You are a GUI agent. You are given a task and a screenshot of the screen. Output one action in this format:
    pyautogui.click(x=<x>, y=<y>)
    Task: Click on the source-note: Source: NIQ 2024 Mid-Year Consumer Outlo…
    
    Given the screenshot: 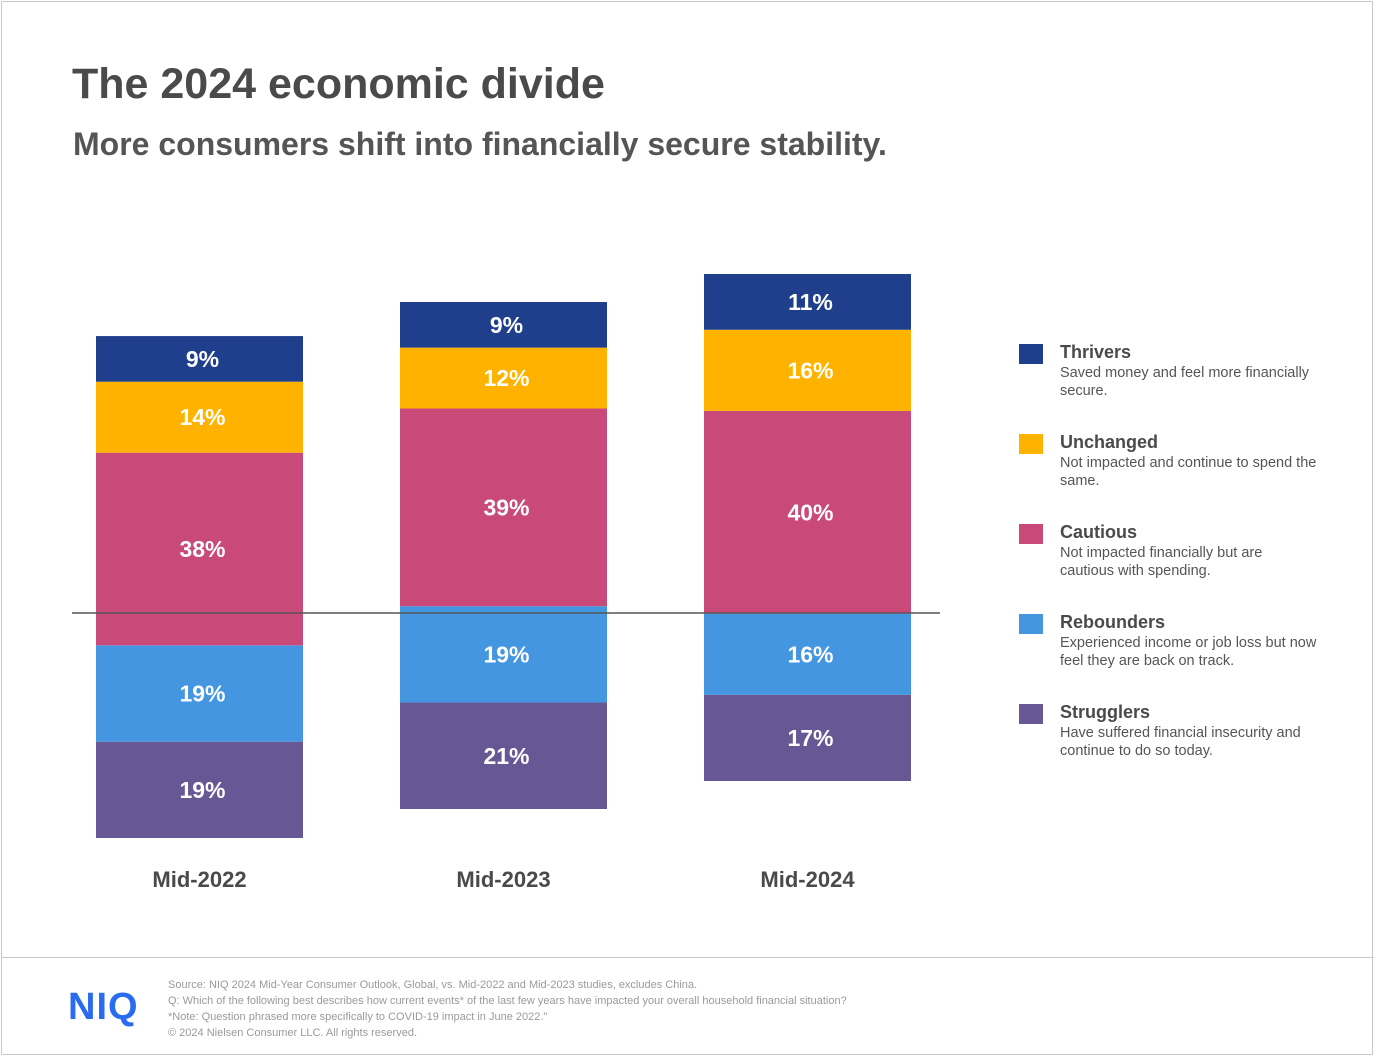 What is the action you would take?
    pyautogui.click(x=433, y=985)
    